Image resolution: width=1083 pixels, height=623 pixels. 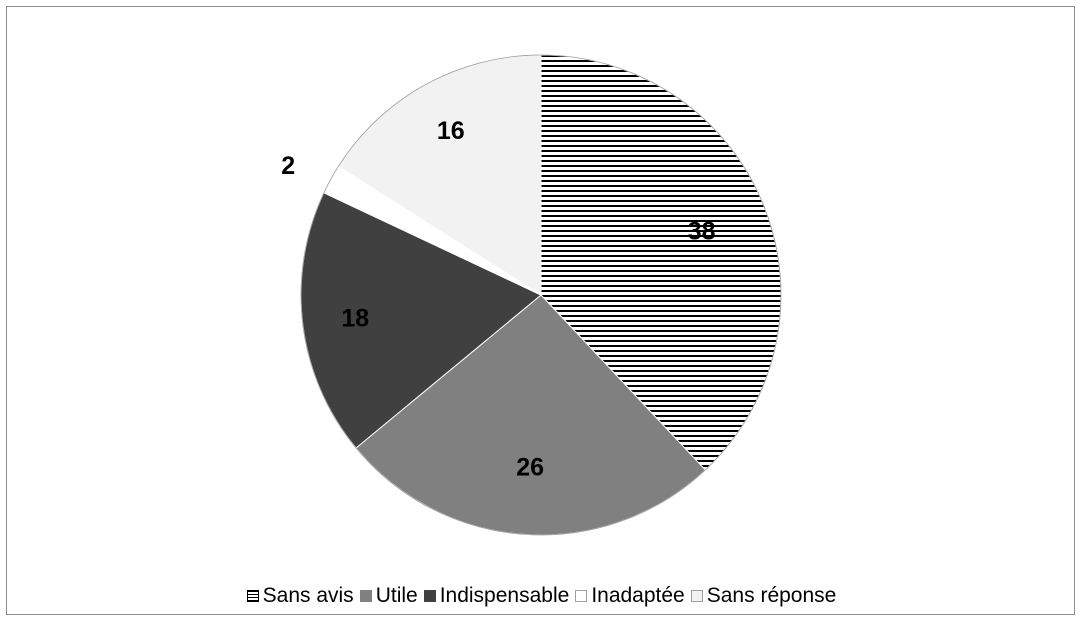 I want to click on legend-swatch-utile, so click(x=365, y=596).